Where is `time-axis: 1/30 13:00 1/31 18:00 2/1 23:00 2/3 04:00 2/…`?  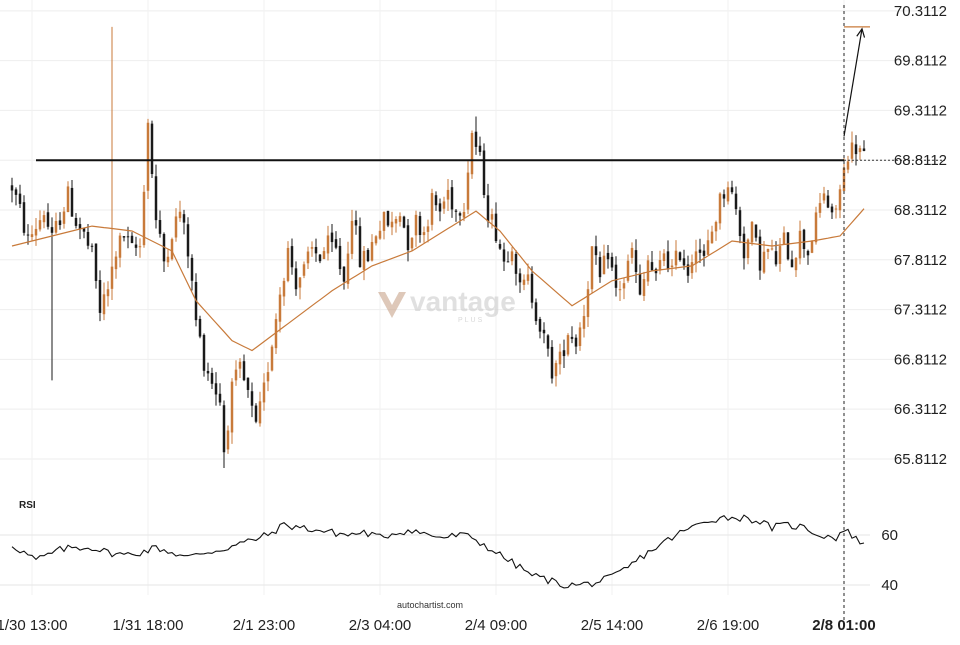 time-axis: 1/30 13:00 1/31 18:00 2/1 23:00 2/3 04:00 2/… is located at coordinates (438, 625).